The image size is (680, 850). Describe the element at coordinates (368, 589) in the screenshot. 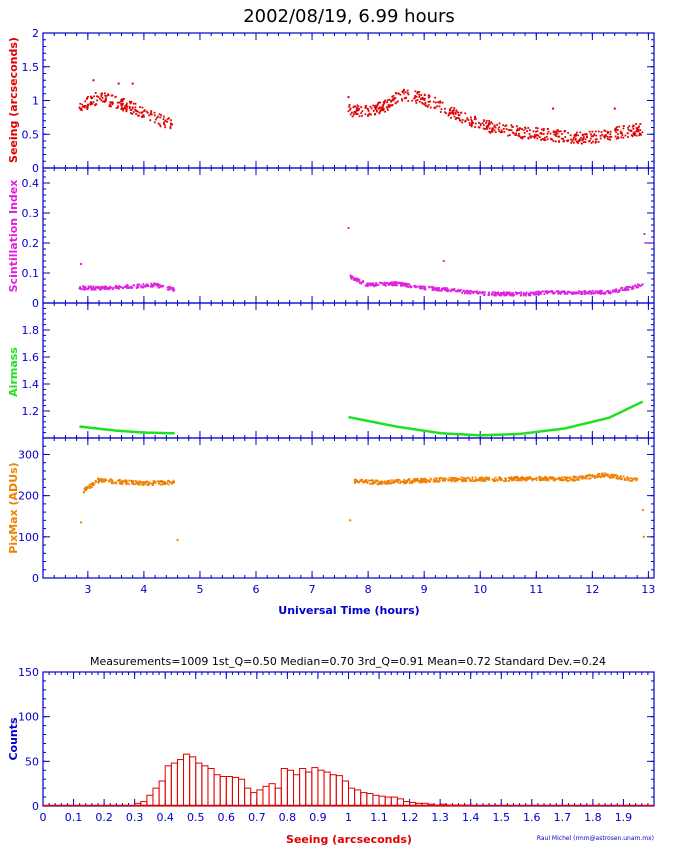

I see `x-tick-label: 8` at that location.